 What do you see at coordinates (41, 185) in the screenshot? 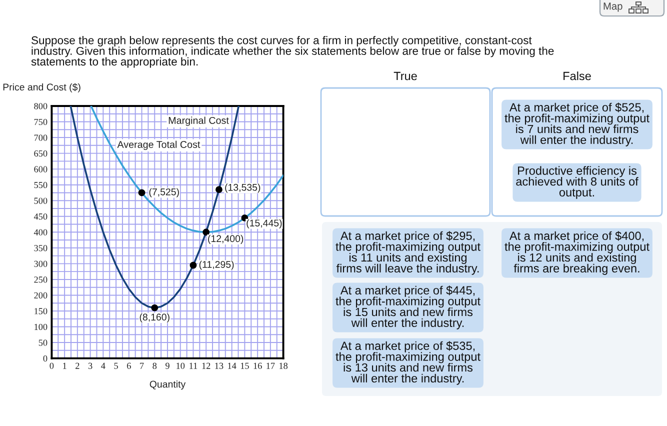
I see `y-tick-label: 550` at bounding box center [41, 185].